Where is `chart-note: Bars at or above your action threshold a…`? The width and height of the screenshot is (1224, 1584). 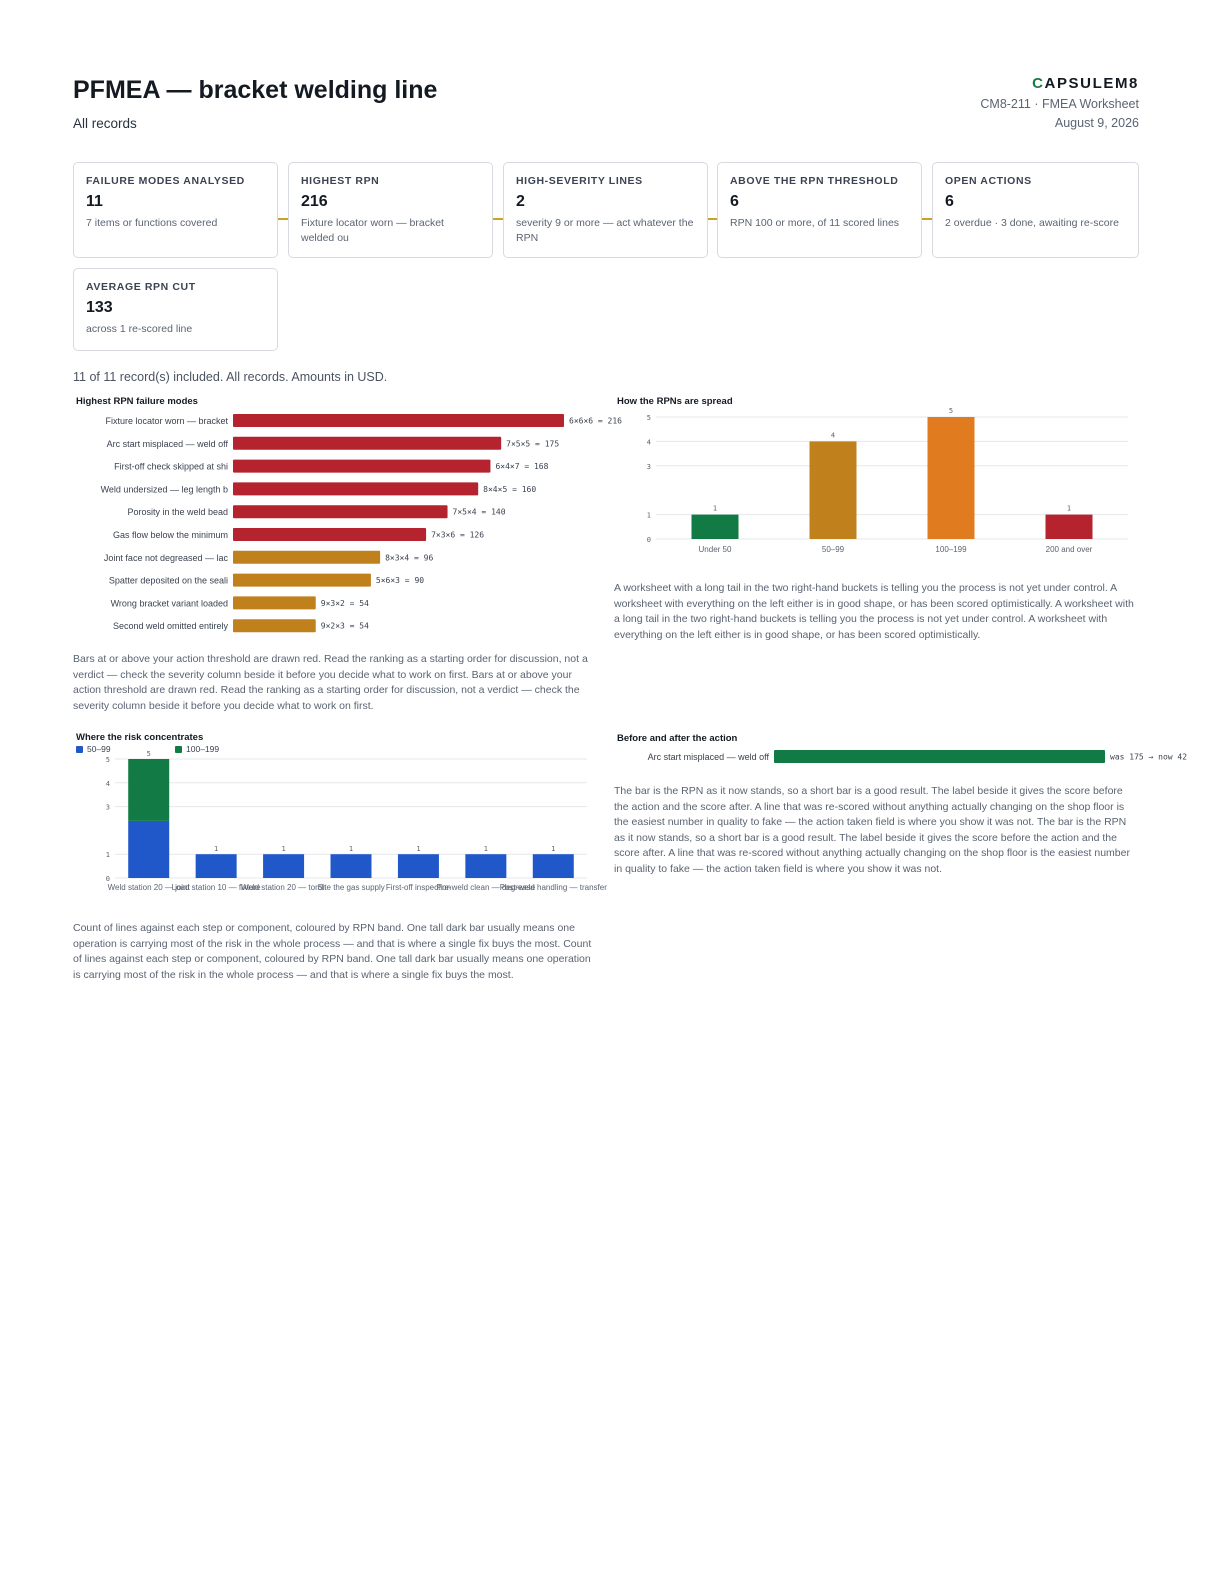
chart-note: Bars at or above your action threshold a… is located at coordinates (330, 682).